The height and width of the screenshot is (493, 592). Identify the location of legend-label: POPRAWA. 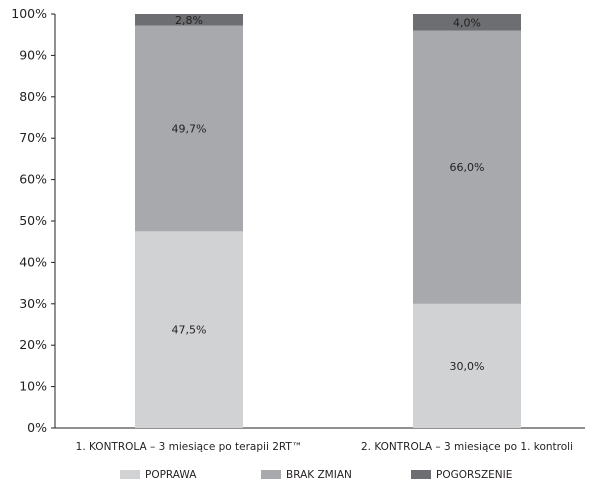
(171, 475).